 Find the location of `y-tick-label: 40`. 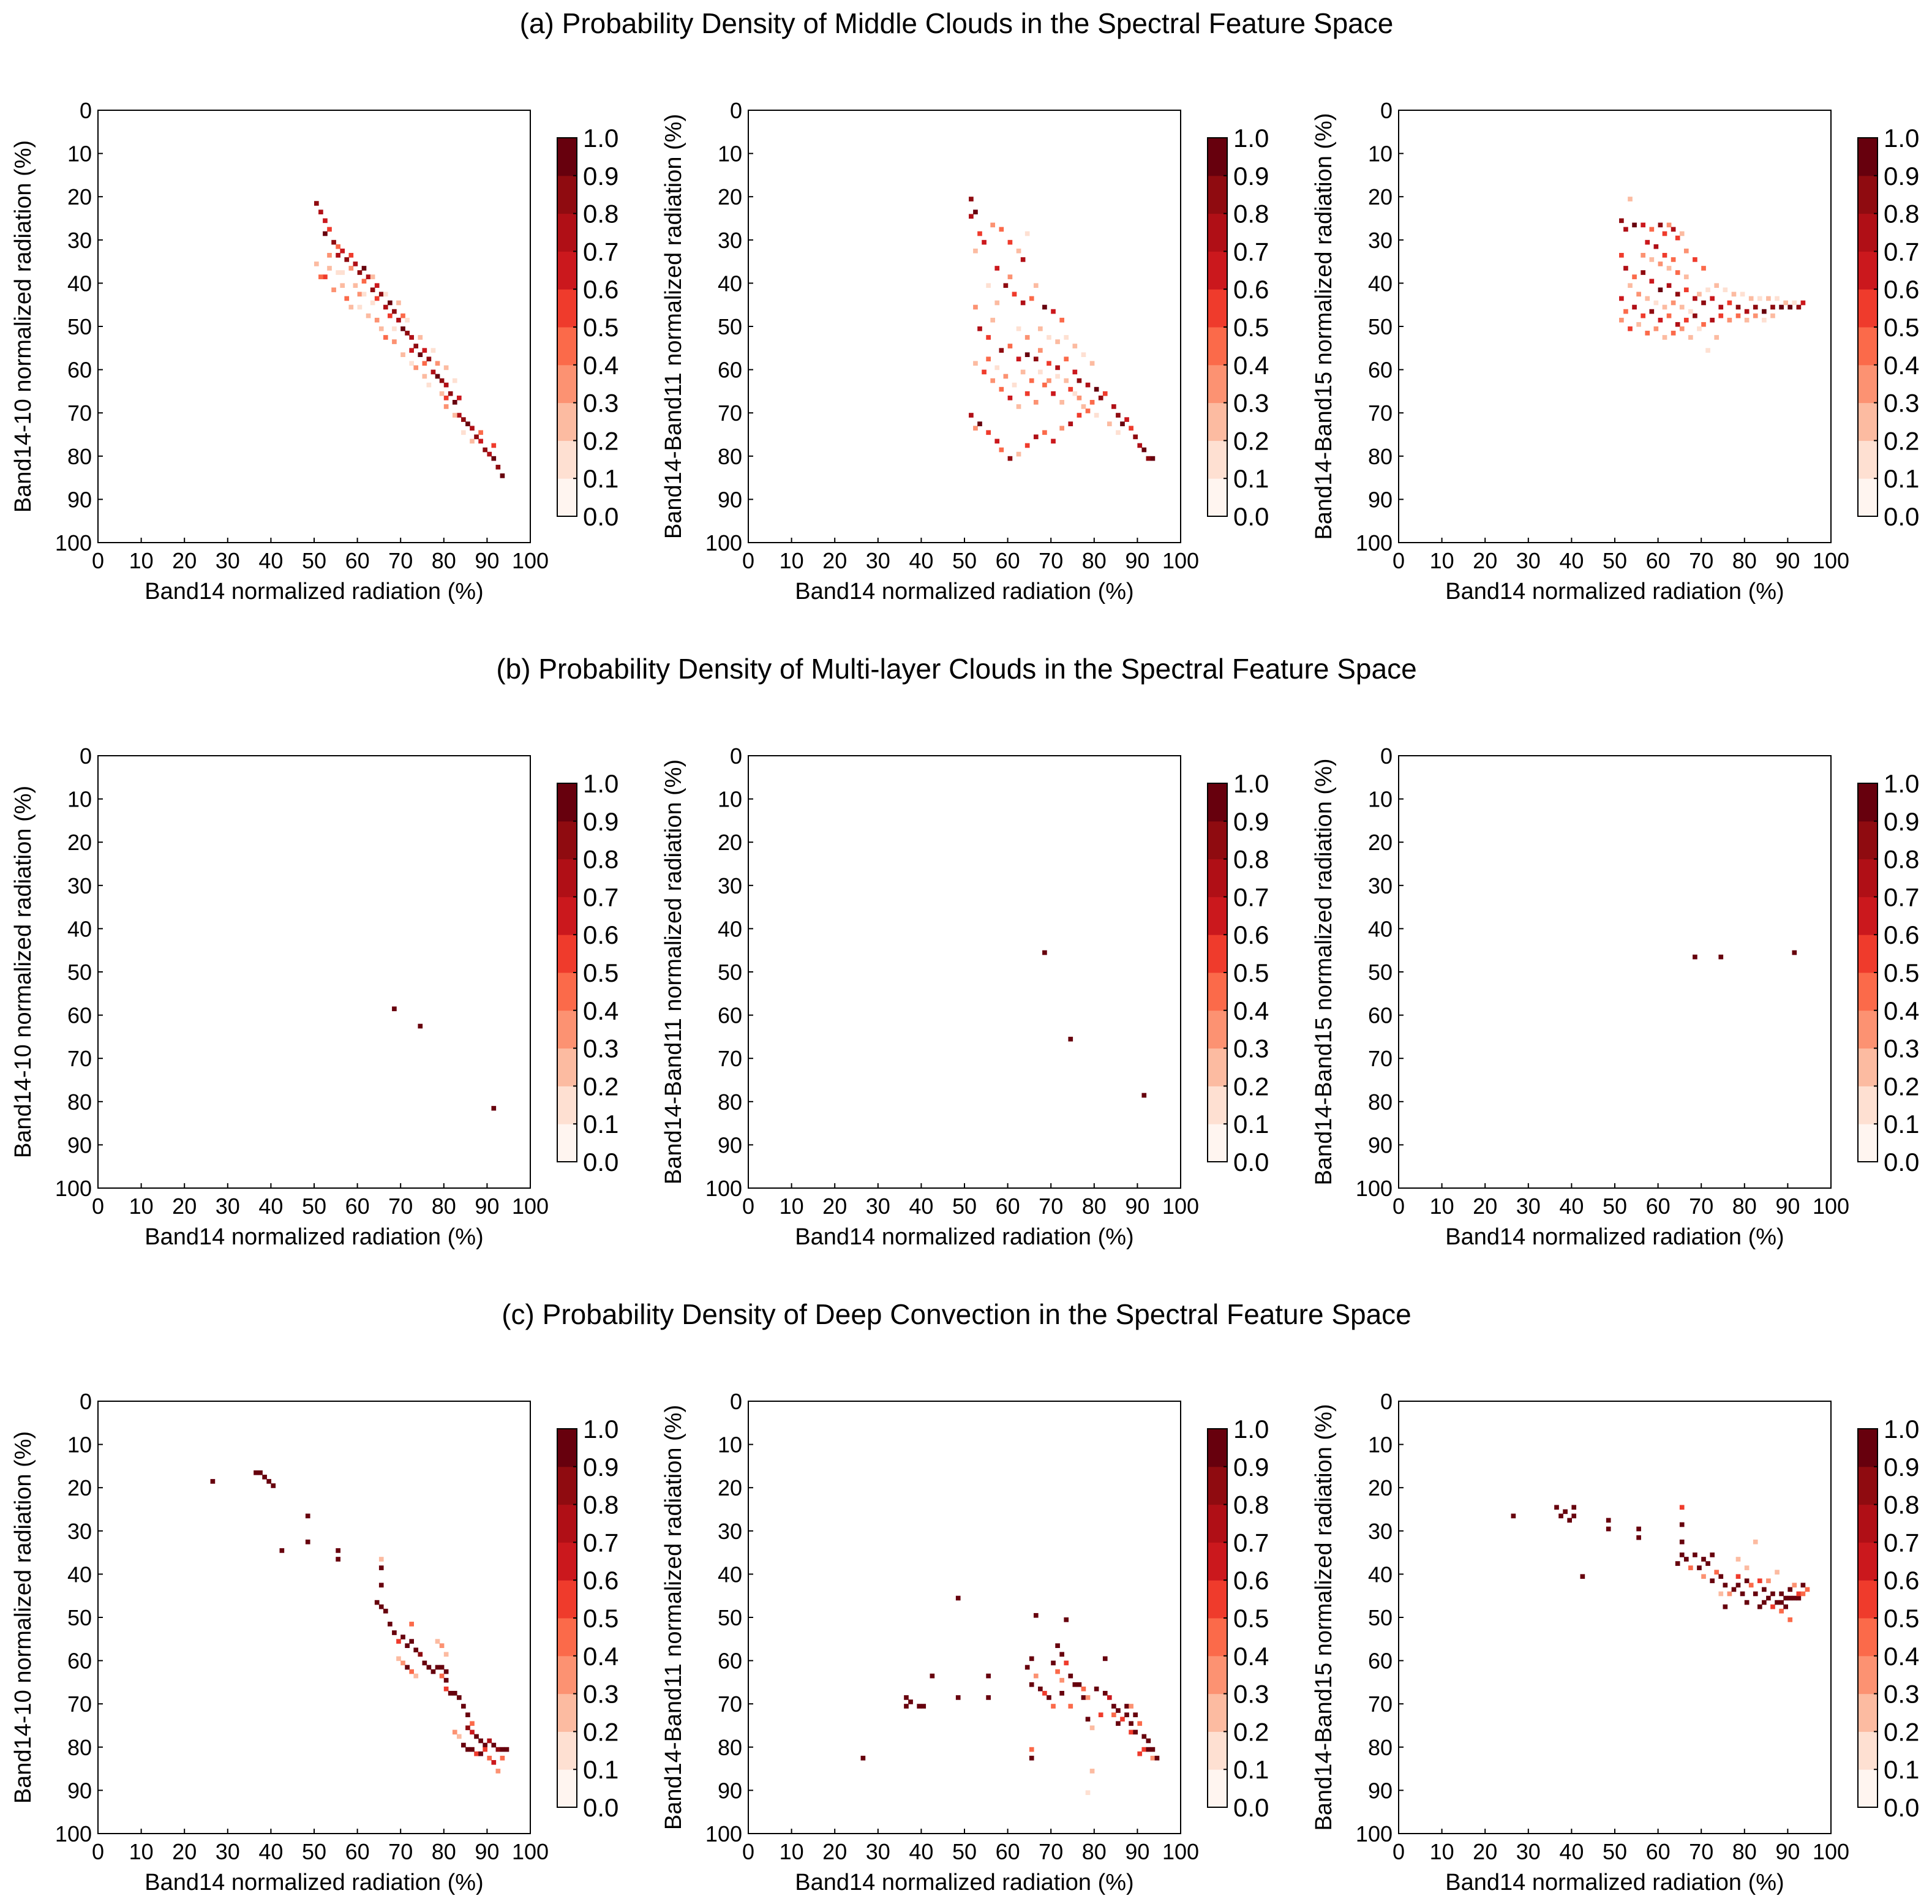

y-tick-label: 40 is located at coordinates (1380, 283).